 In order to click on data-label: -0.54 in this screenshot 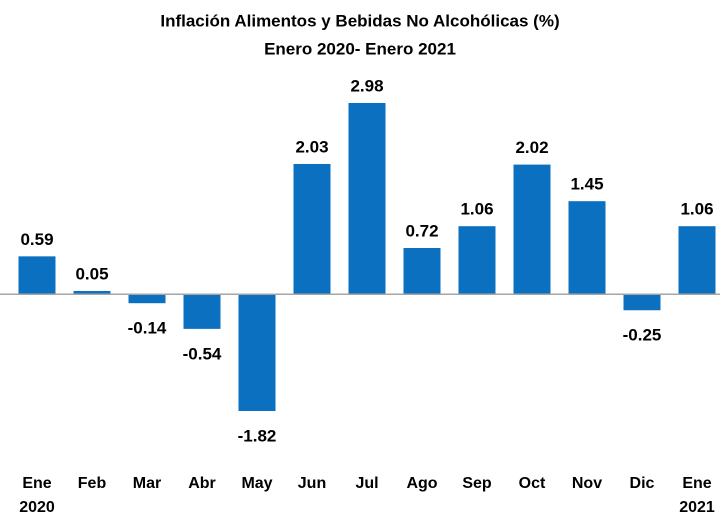, I will do `click(202, 353)`.